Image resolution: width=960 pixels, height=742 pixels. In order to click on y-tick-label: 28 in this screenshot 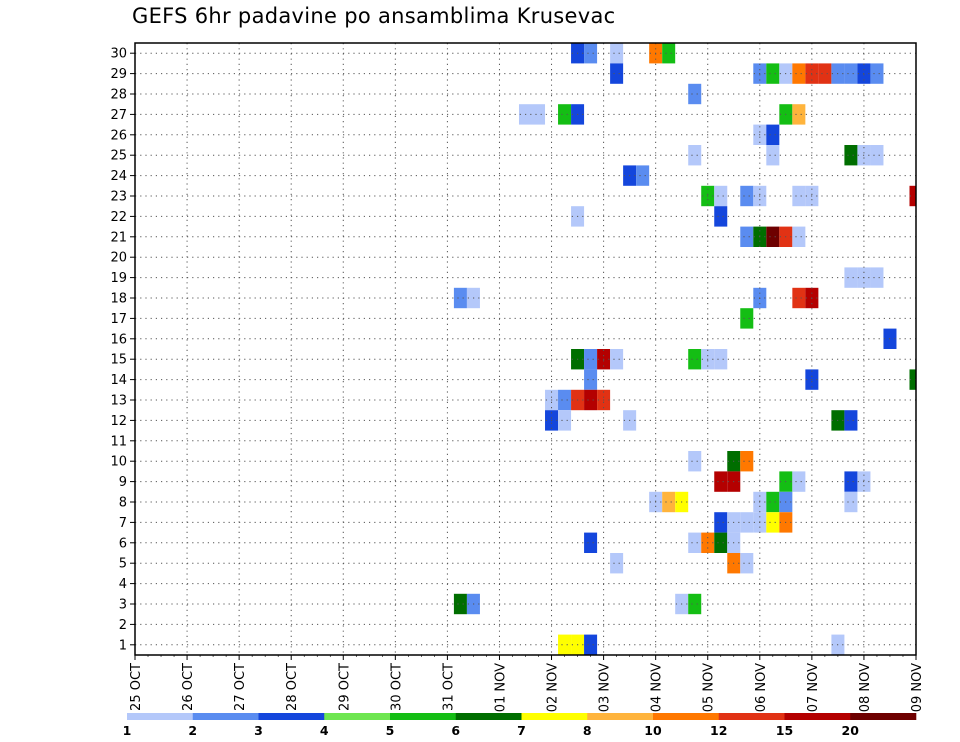, I will do `click(118, 95)`.